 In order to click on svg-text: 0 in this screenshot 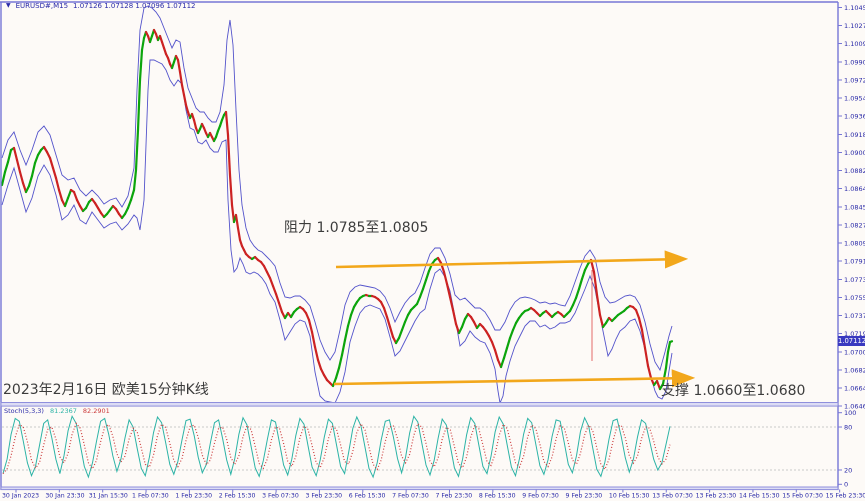, I will do `click(846, 485)`.